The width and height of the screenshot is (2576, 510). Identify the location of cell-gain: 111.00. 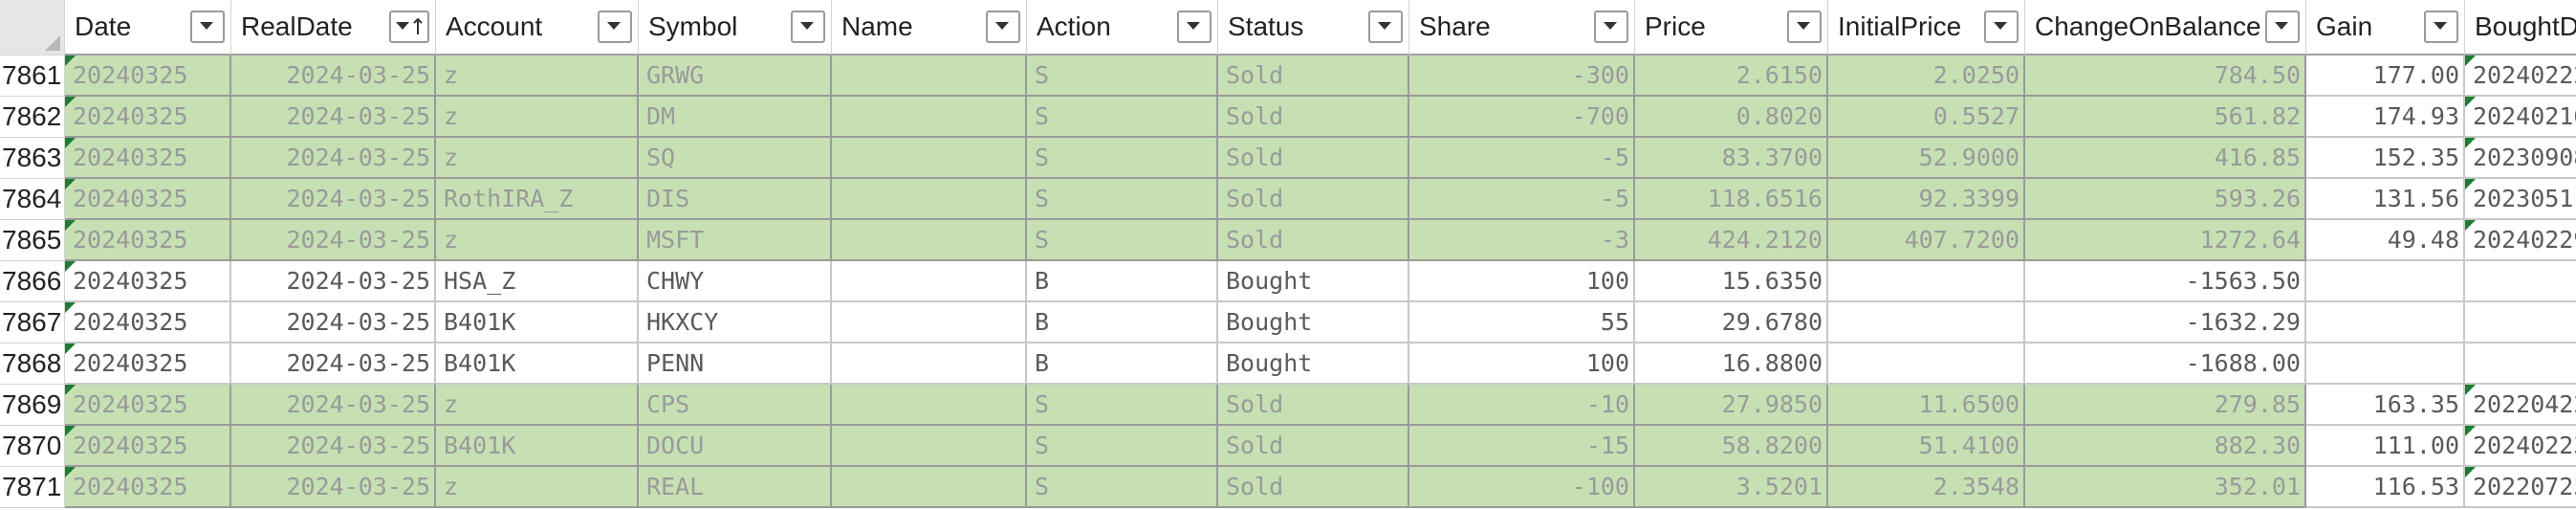
(2385, 447).